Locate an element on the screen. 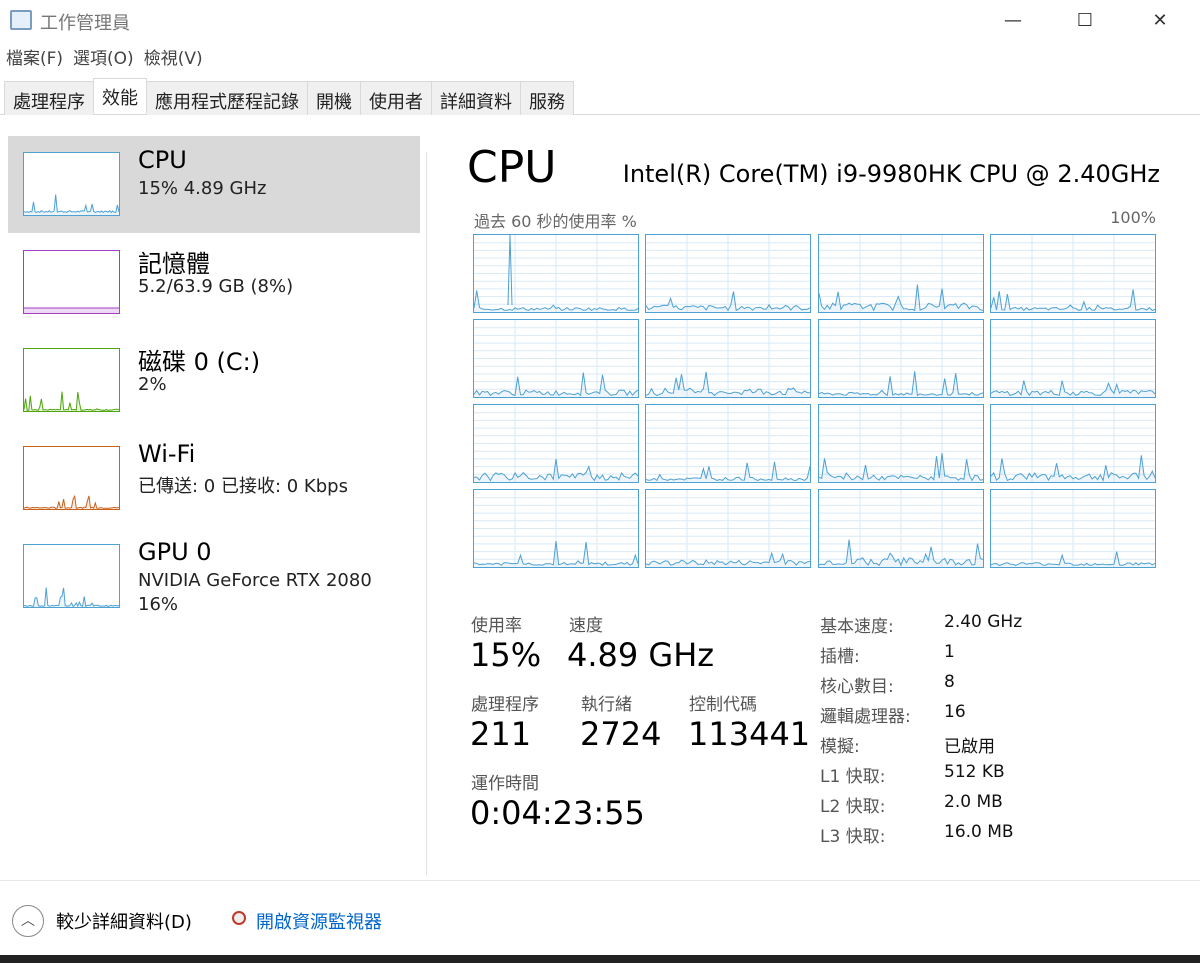 This screenshot has width=1200, height=963. resource-monitor-icon is located at coordinates (239, 918).